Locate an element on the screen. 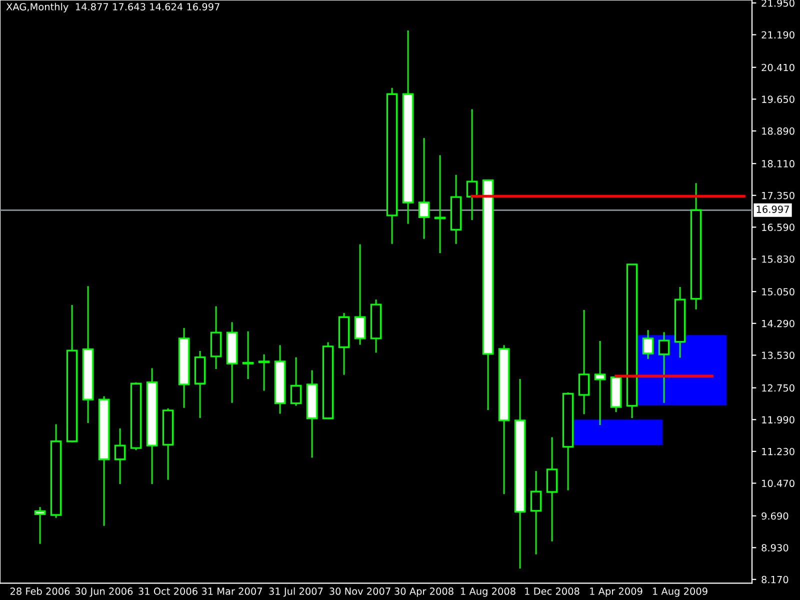 The image size is (800, 600). chart-title: XAG,Monthly 14.877 17.643 14.624 16.997 is located at coordinates (113, 7).